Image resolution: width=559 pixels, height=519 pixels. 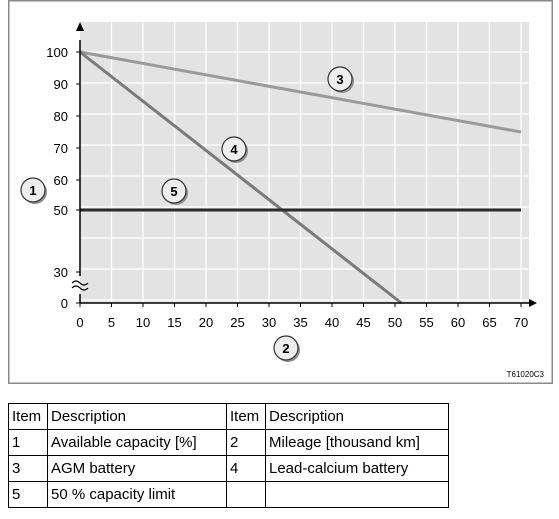 What do you see at coordinates (79, 322) in the screenshot?
I see `x-tick-label: 0` at bounding box center [79, 322].